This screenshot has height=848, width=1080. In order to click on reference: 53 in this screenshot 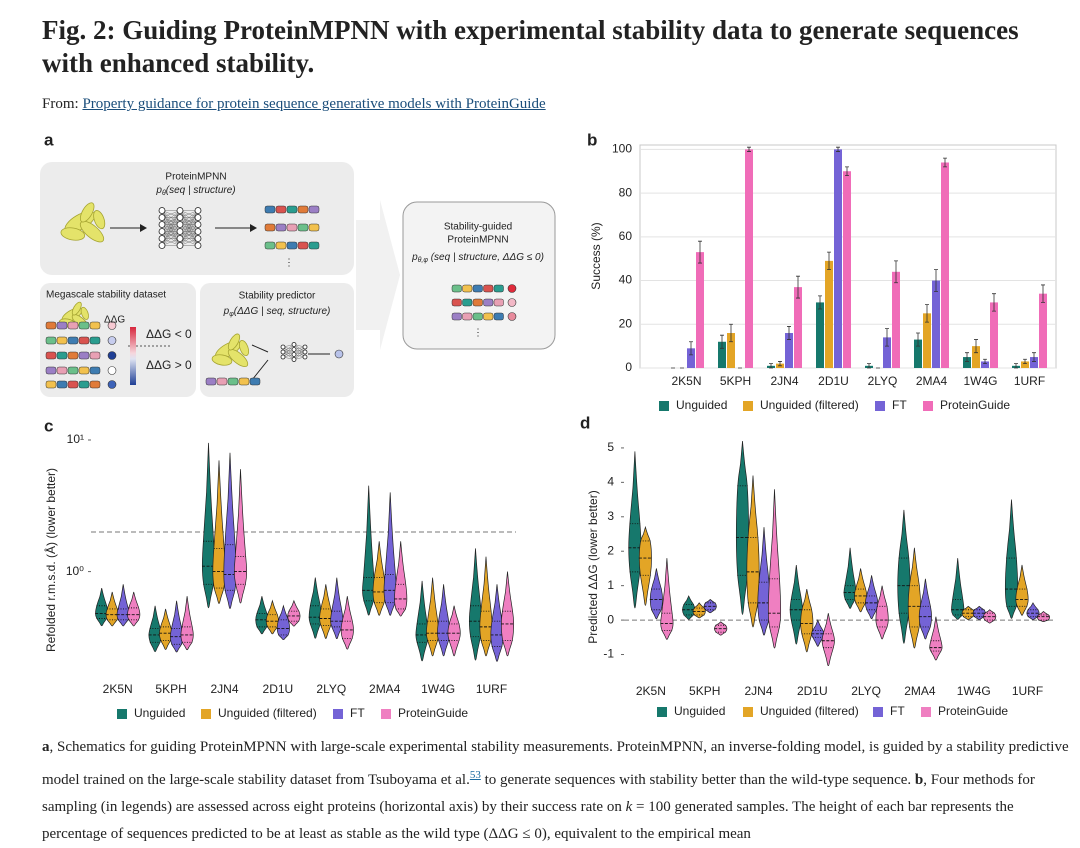, I will do `click(475, 774)`.